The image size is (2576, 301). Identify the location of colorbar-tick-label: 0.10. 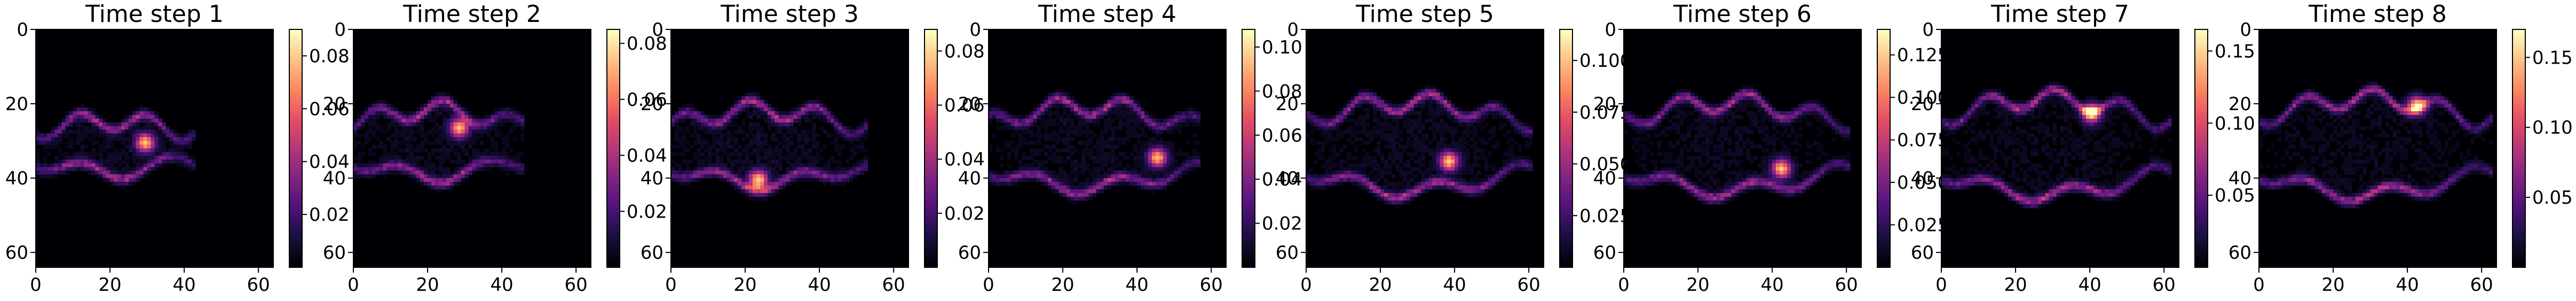
(1282, 47).